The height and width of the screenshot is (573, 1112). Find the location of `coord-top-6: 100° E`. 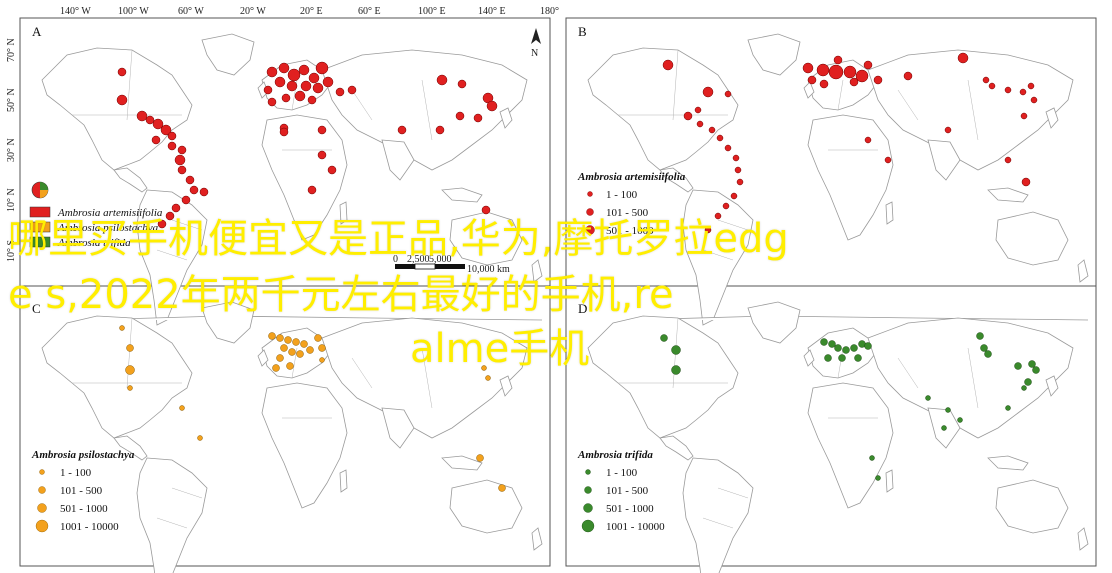

coord-top-6: 100° E is located at coordinates (432, 11).